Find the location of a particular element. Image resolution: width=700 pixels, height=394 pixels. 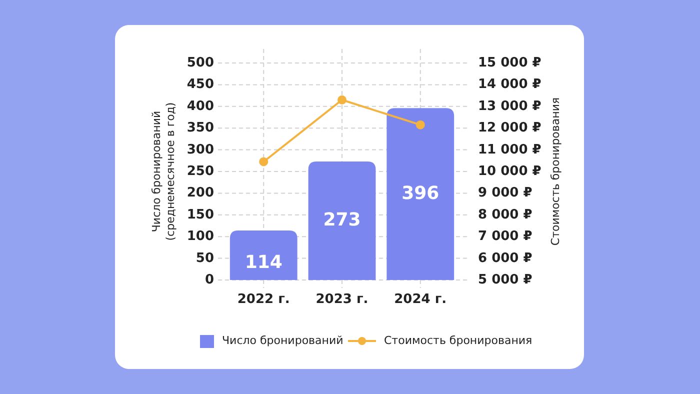

data-label: 273 is located at coordinates (342, 220).